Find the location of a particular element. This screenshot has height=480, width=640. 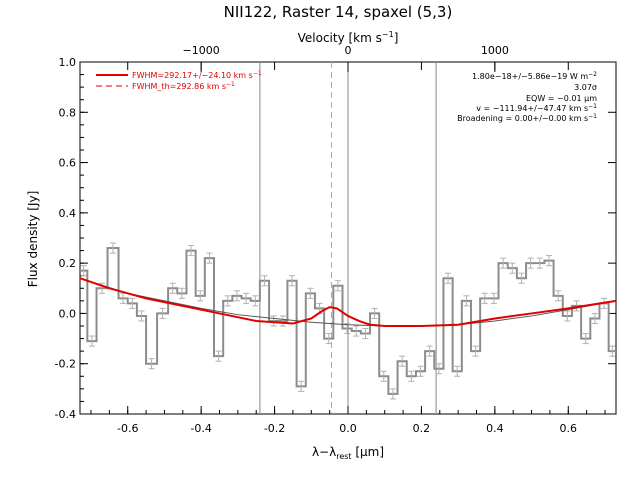

y-tick-label: 0.4 is located at coordinates (68, 213).